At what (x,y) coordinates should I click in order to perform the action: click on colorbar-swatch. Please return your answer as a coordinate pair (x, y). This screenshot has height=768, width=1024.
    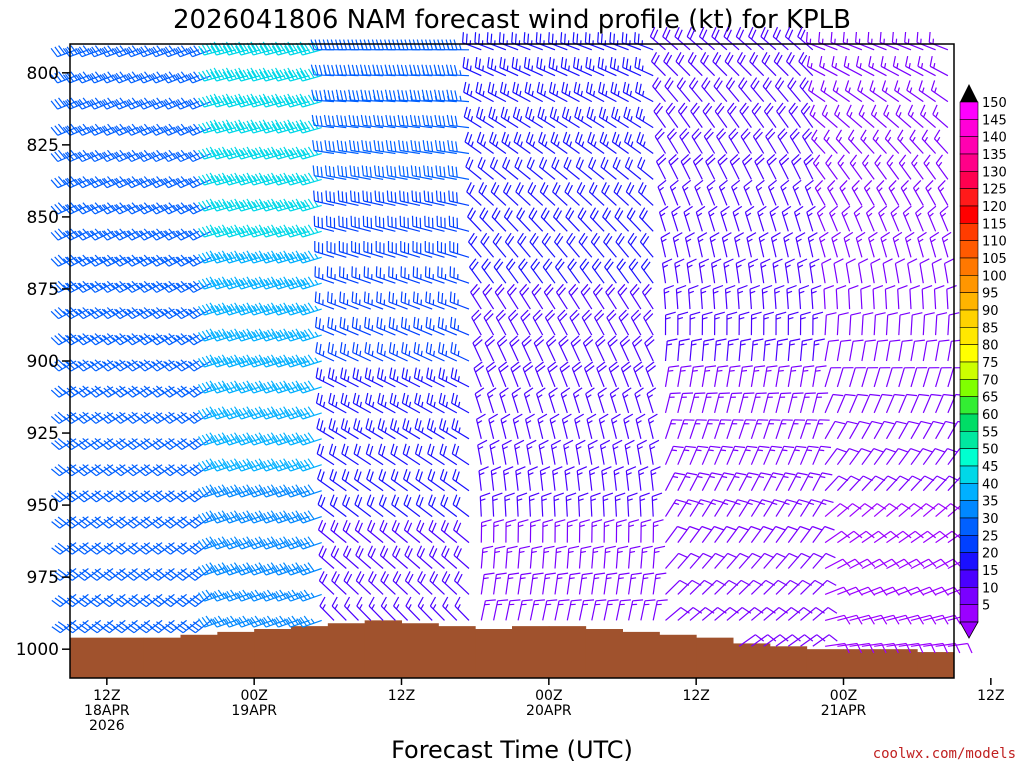
    Looking at the image, I should click on (969, 509).